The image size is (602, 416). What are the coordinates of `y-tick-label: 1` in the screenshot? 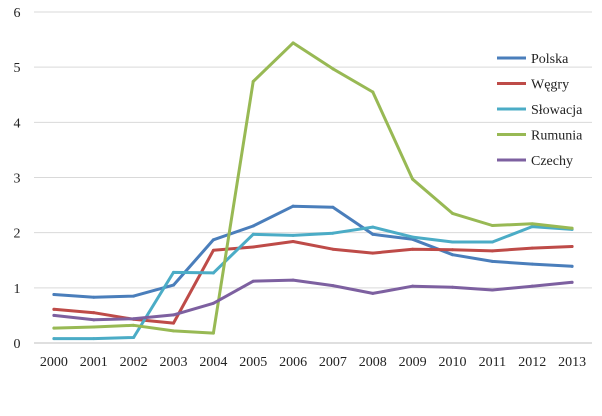 It's located at (17, 289).